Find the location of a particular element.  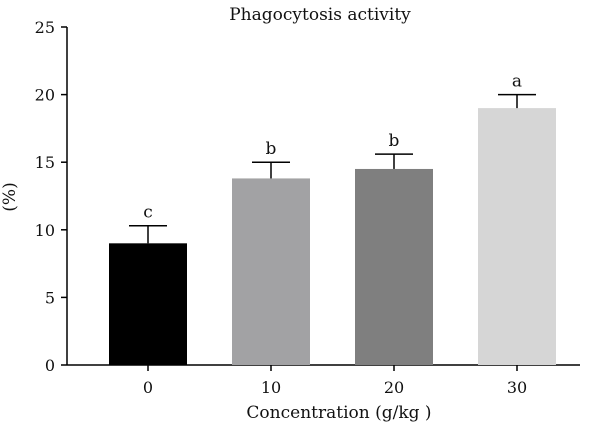

x-tick-label: 0 is located at coordinates (148, 387).